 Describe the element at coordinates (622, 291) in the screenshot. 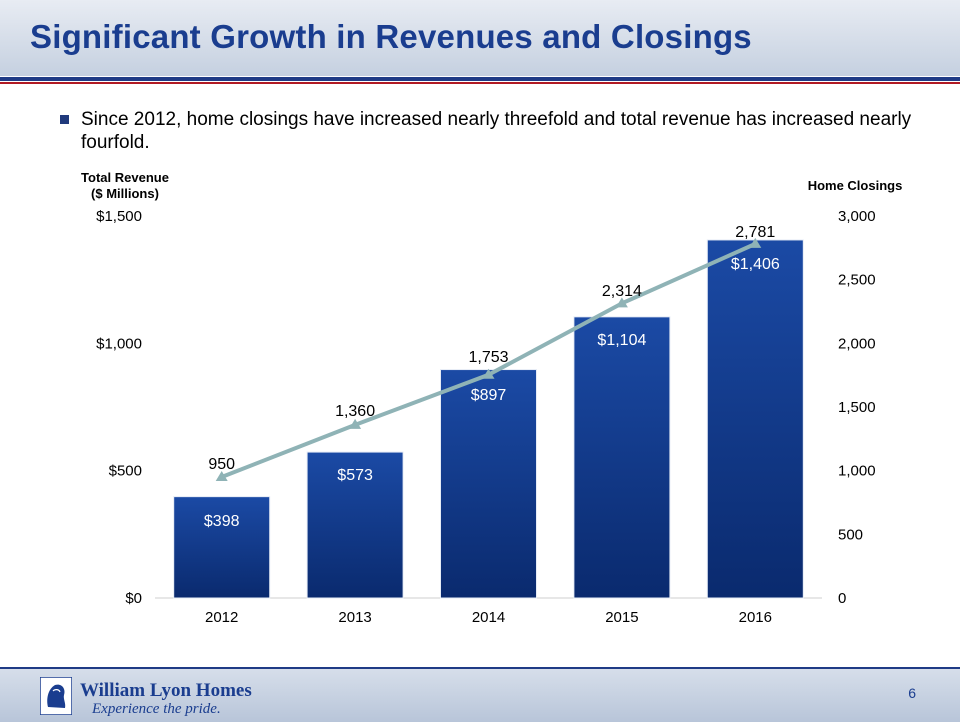

I see `closings-data-label: 2,314` at that location.